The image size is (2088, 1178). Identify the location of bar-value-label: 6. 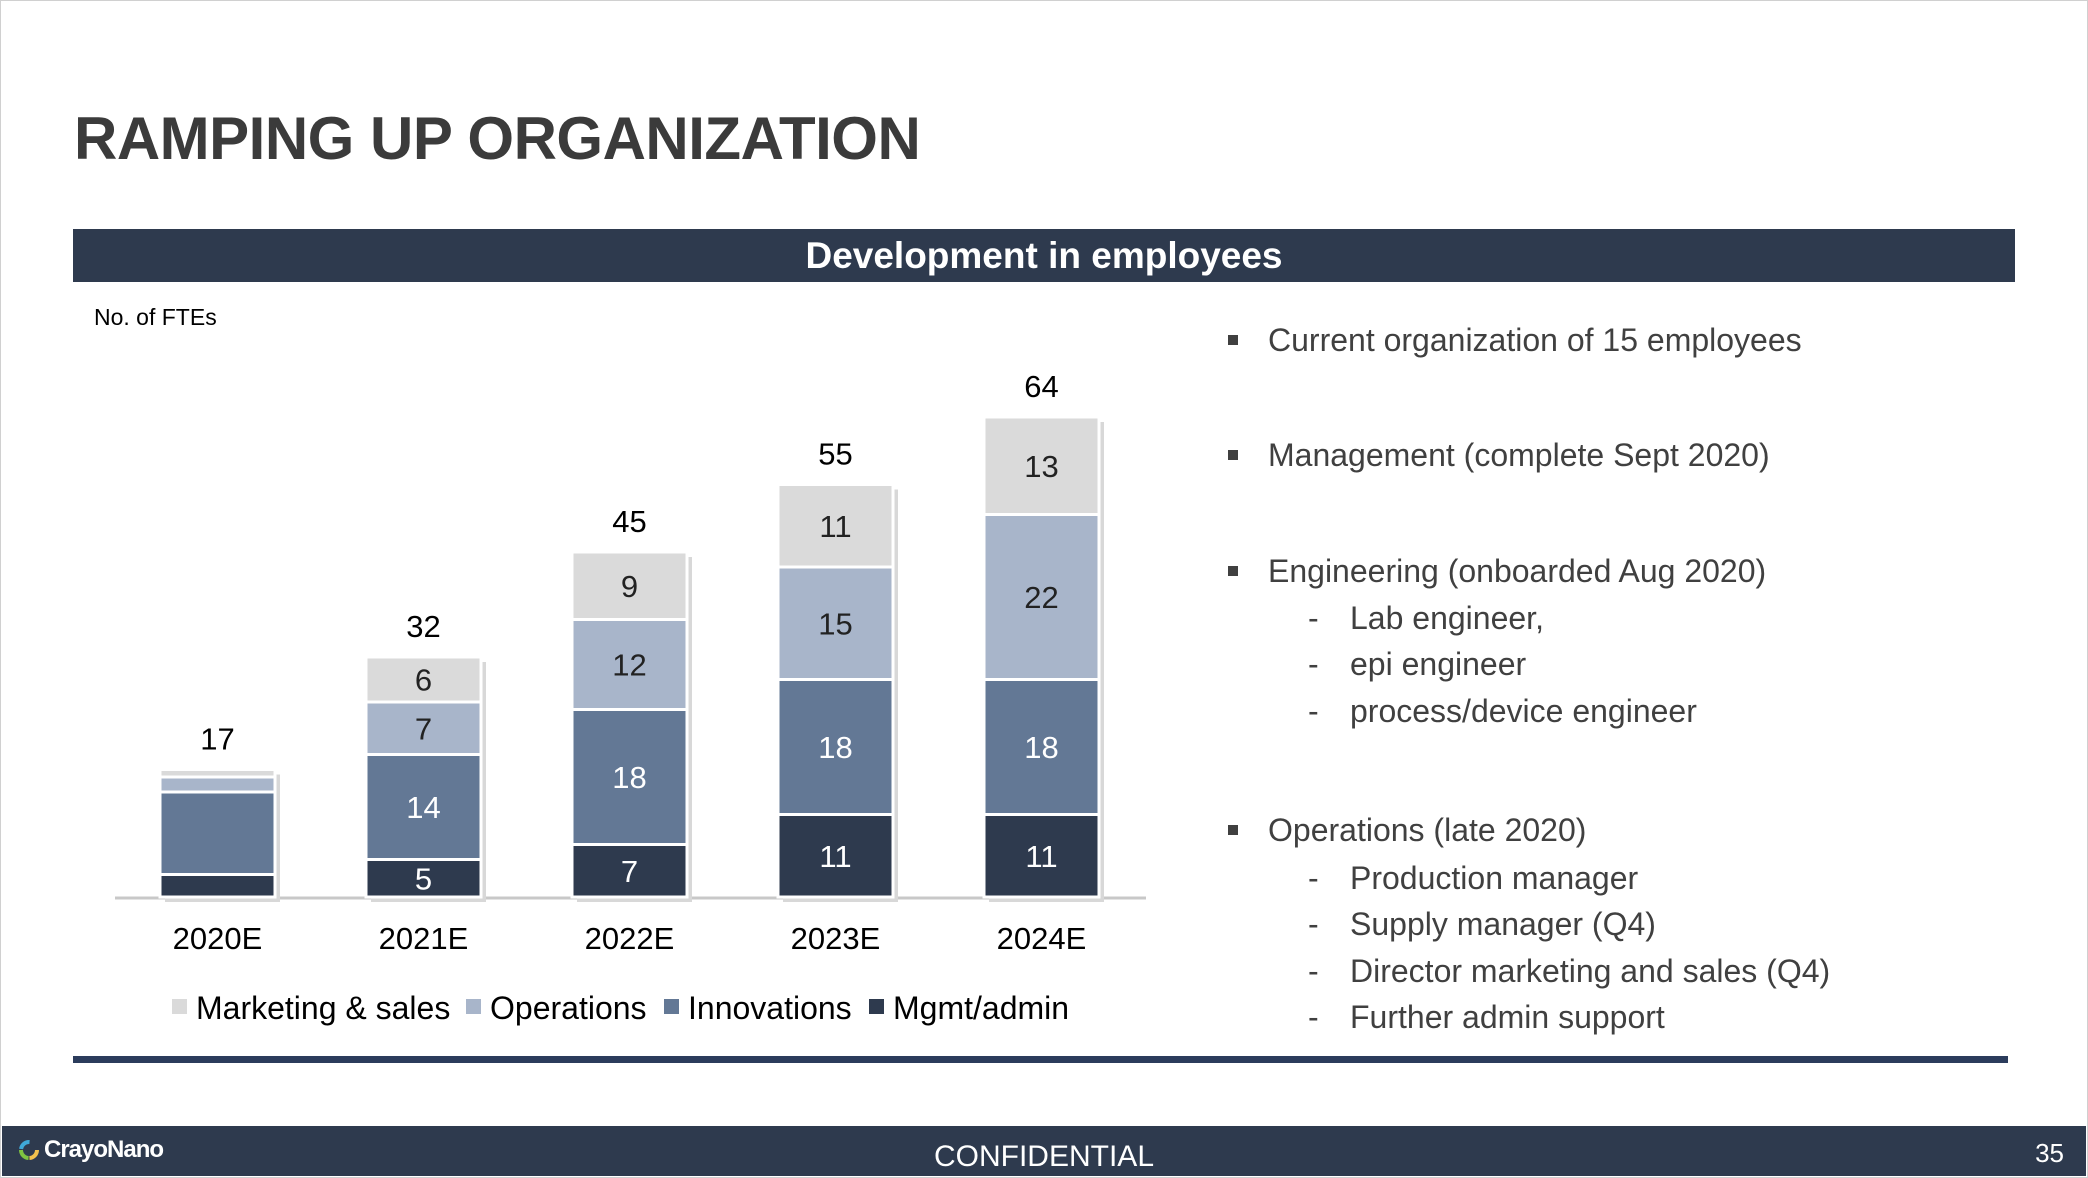
(423, 680).